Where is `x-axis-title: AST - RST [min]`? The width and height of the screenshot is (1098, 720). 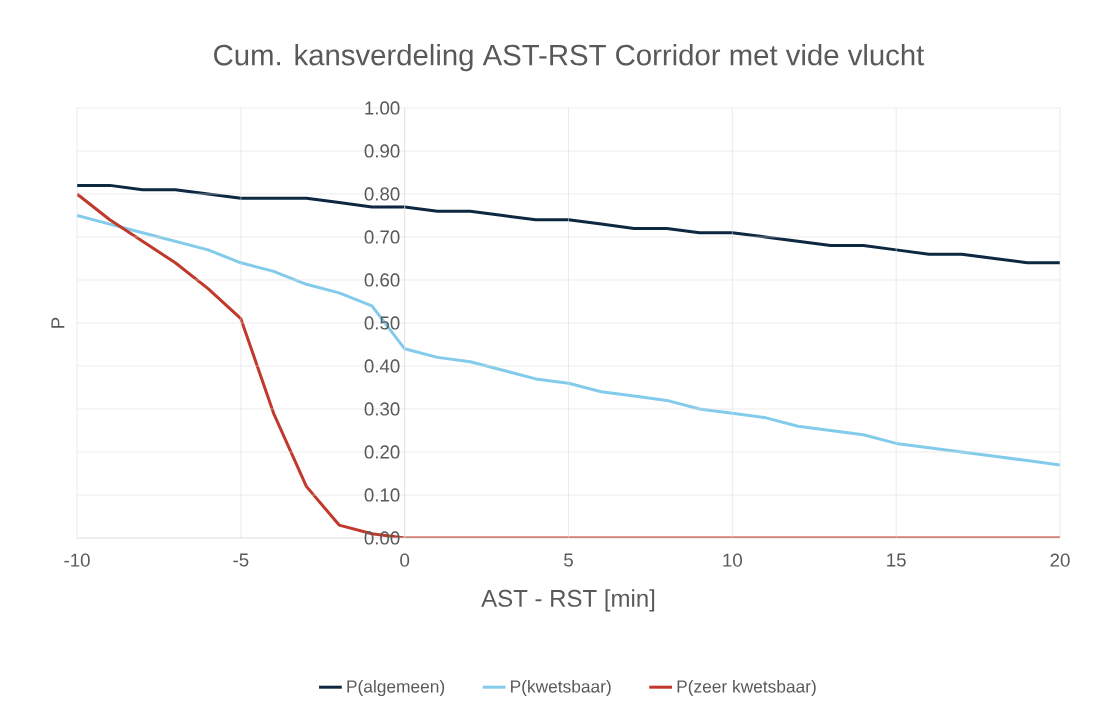
x-axis-title: AST - RST [min] is located at coordinates (568, 600).